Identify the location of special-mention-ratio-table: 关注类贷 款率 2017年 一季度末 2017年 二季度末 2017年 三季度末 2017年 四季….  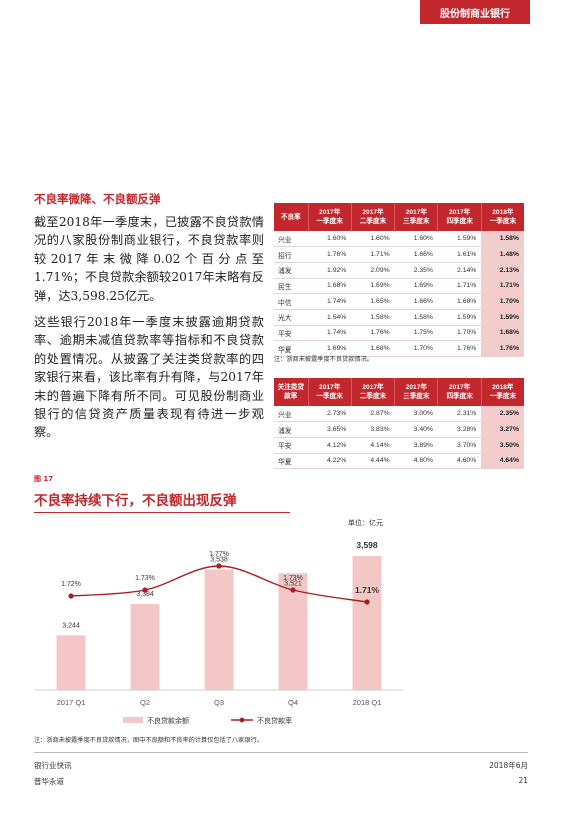
(399, 424).